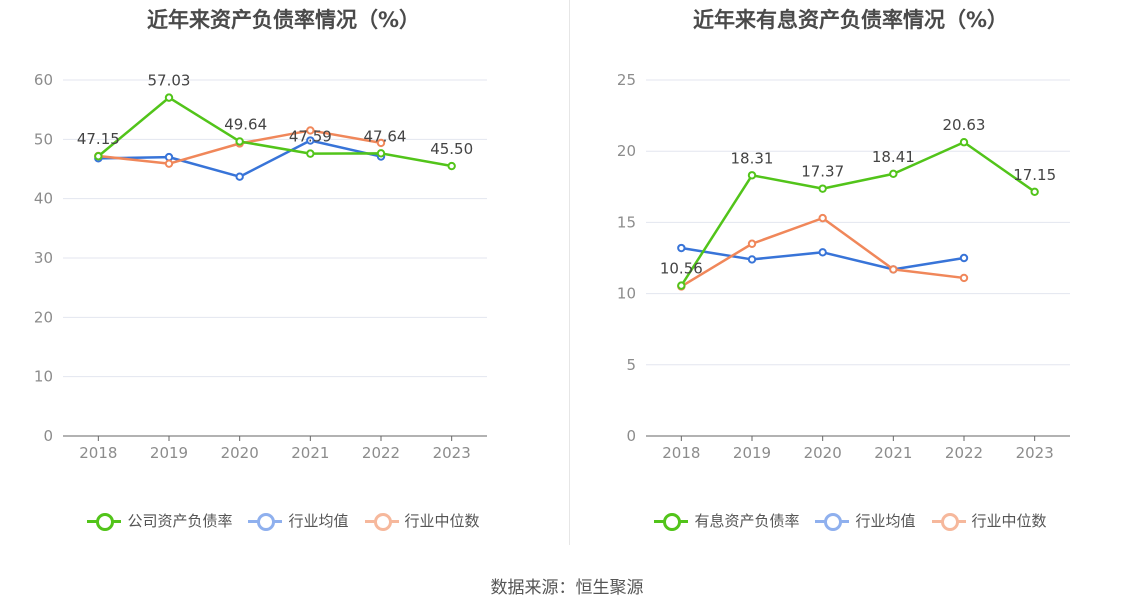 This screenshot has width=1134, height=612. I want to click on data-source-note: 数据来源：恒生聚源, so click(567, 588).